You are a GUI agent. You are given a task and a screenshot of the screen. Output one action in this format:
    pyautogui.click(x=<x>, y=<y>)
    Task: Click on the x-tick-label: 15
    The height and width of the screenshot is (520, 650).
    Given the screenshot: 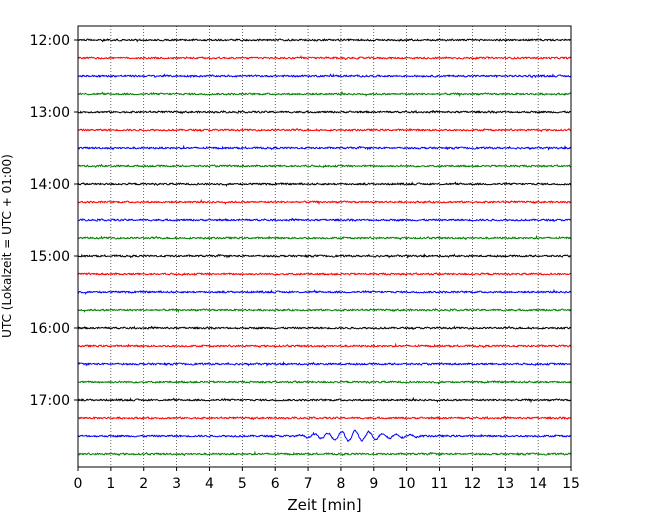 What is the action you would take?
    pyautogui.click(x=571, y=484)
    